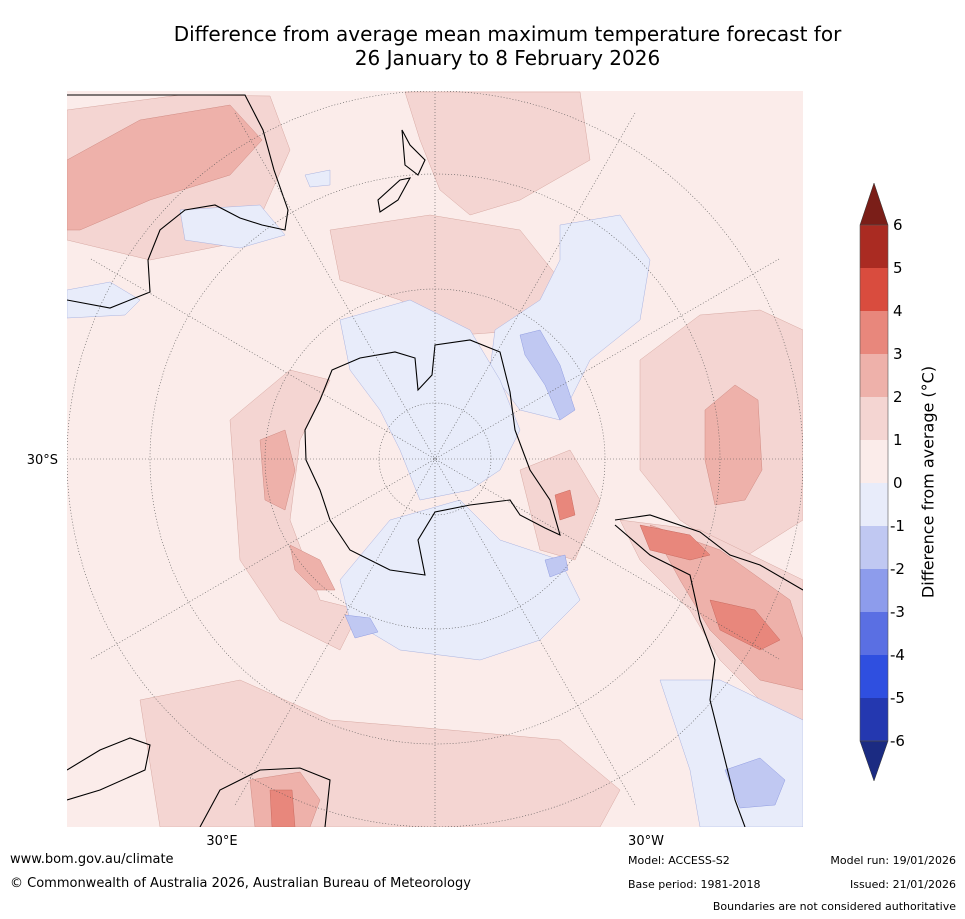 This screenshot has width=965, height=919. I want to click on colorbar-segment-neg3-neg2, so click(874, 590).